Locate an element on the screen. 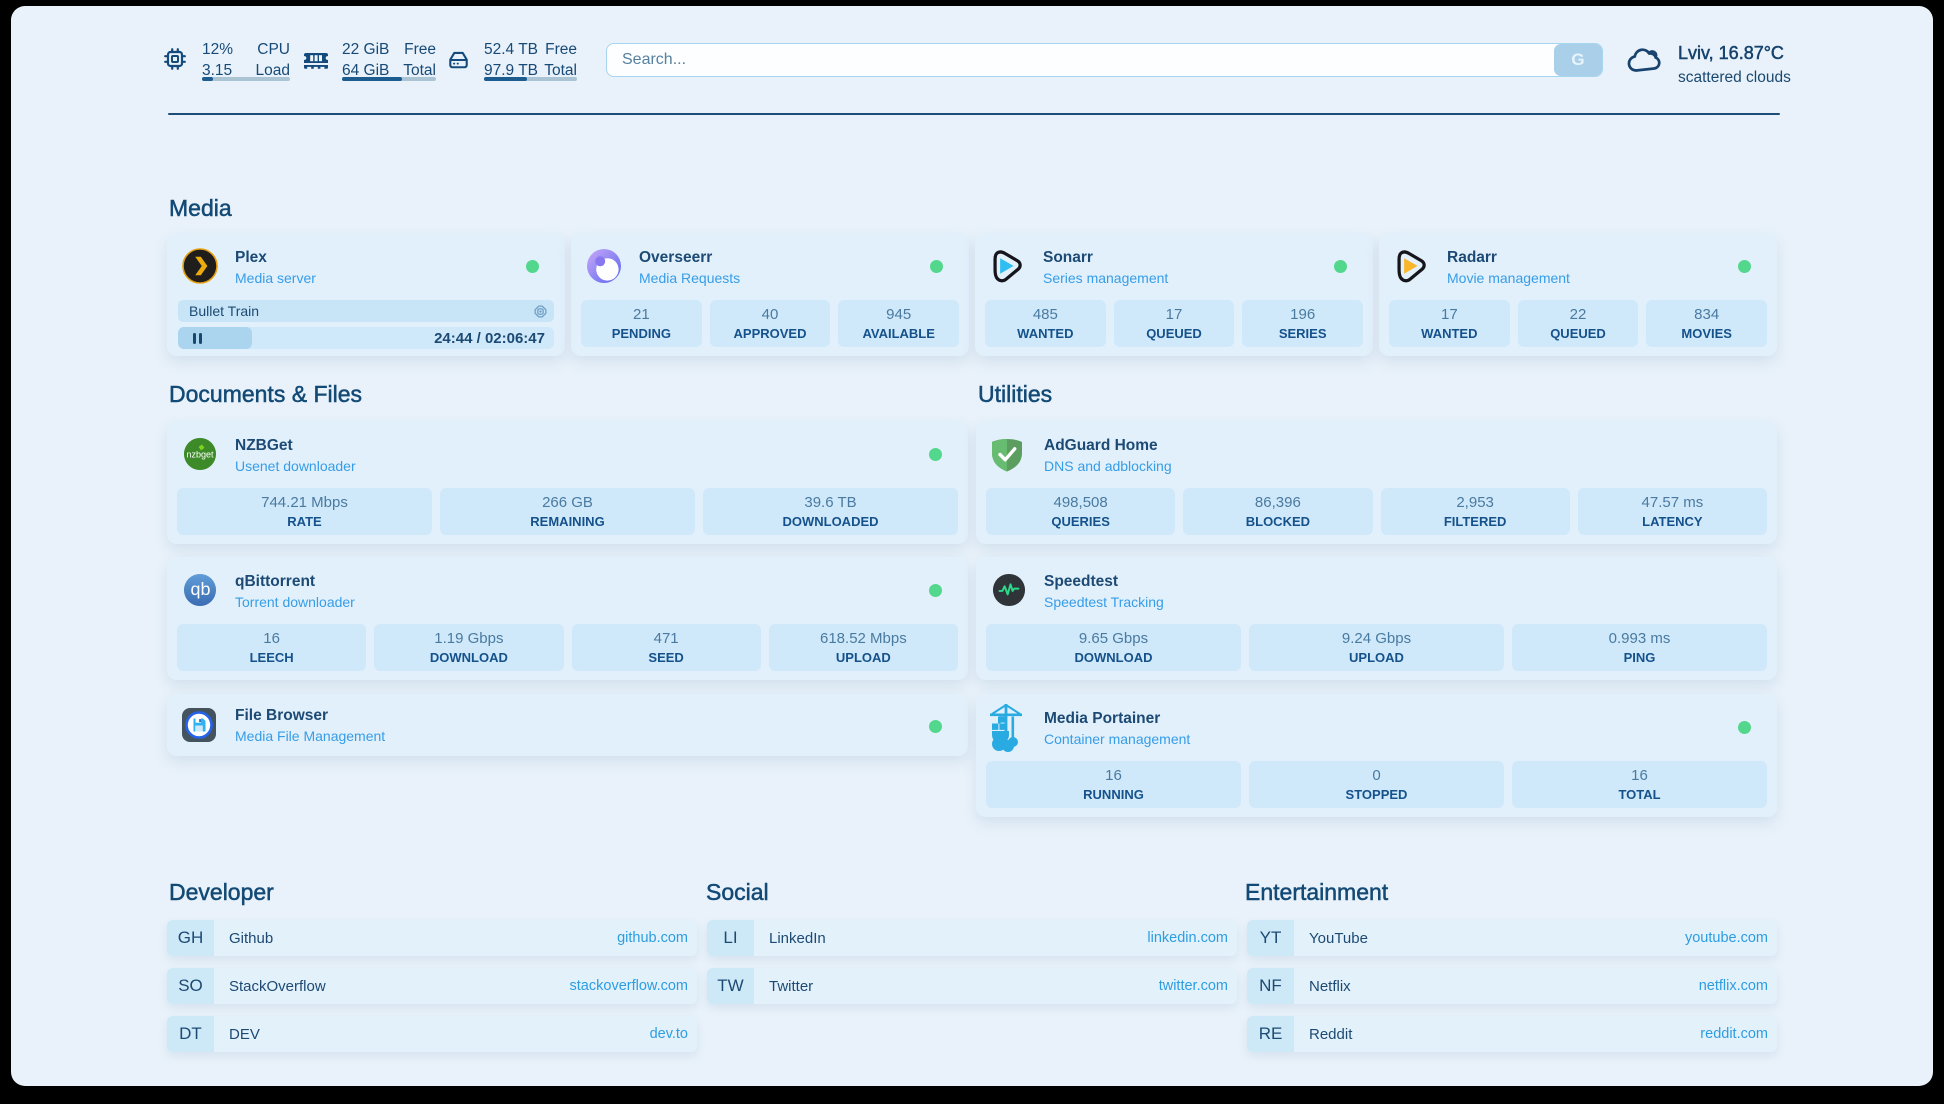 Image resolution: width=1944 pixels, height=1104 pixels. svg-text: qb is located at coordinates (200, 589).